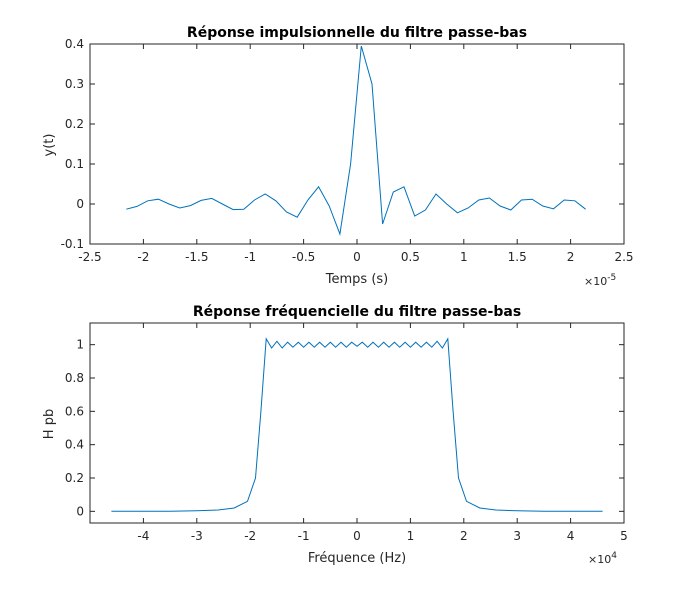 This screenshot has height=589, width=690. What do you see at coordinates (623, 257) in the screenshot?
I see `x-tick-label: 2.5` at bounding box center [623, 257].